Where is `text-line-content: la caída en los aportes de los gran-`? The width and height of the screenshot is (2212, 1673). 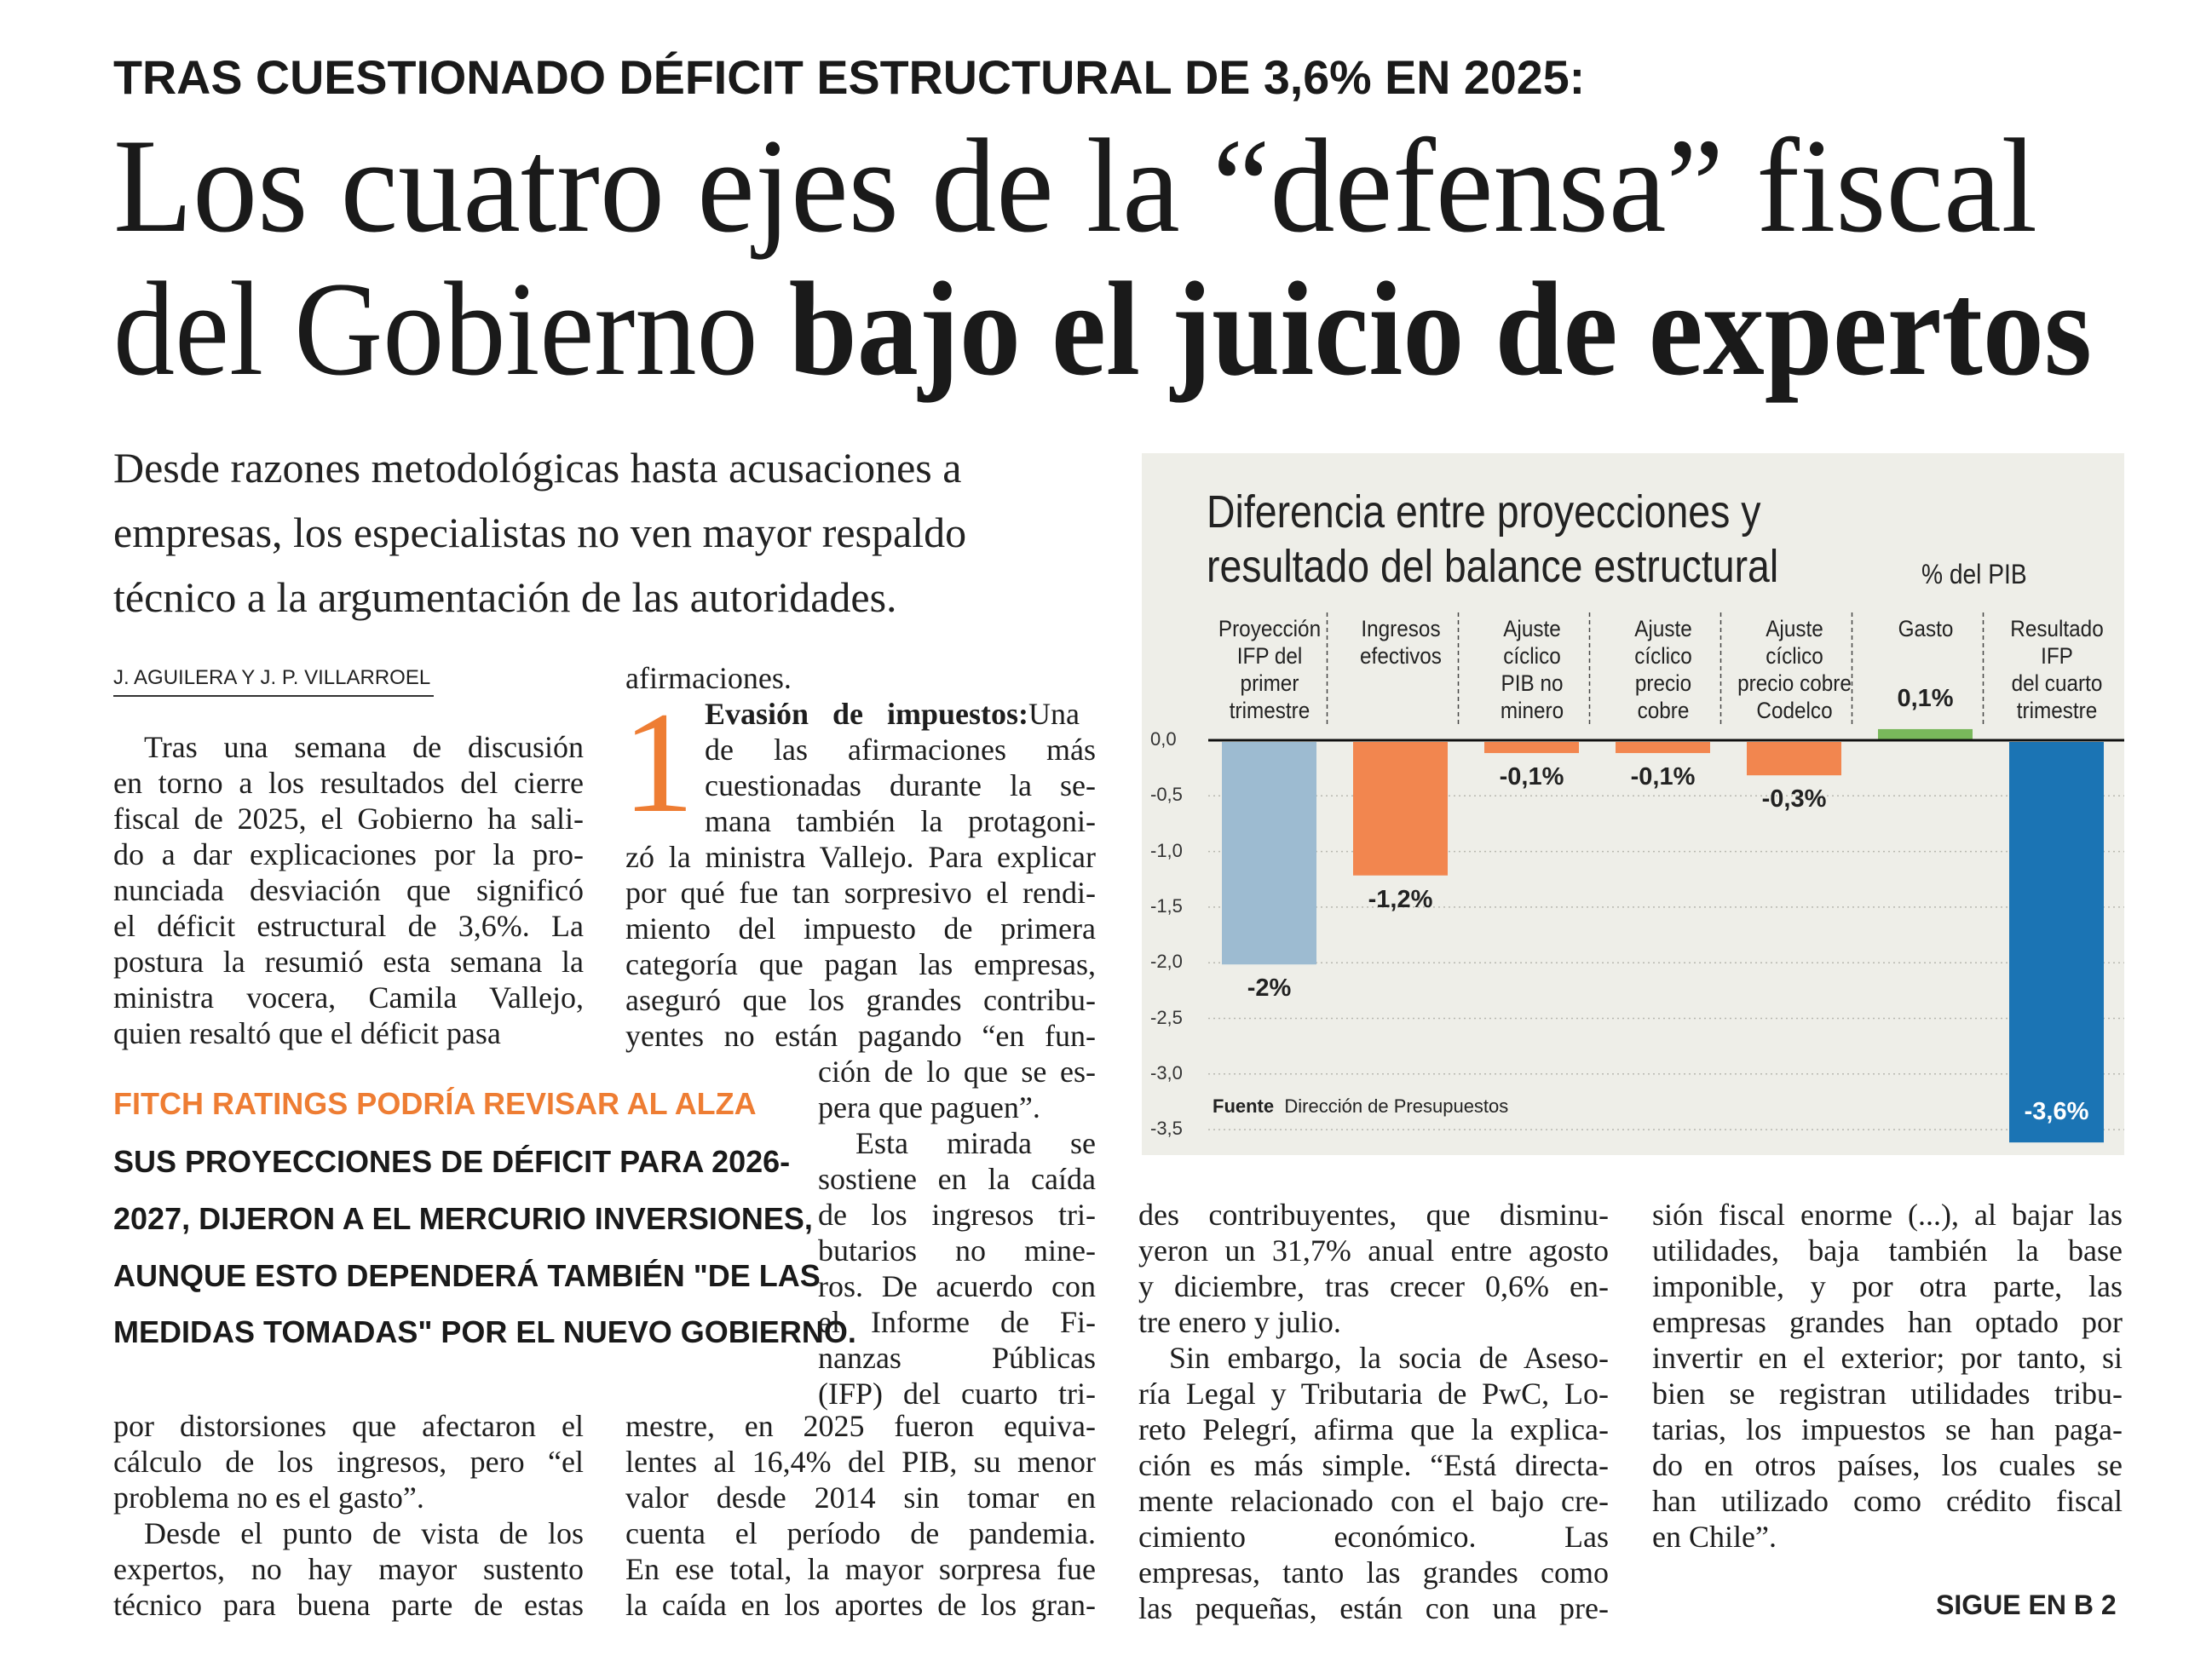 text-line-content: la caída en los aportes de los gran- is located at coordinates (860, 1605).